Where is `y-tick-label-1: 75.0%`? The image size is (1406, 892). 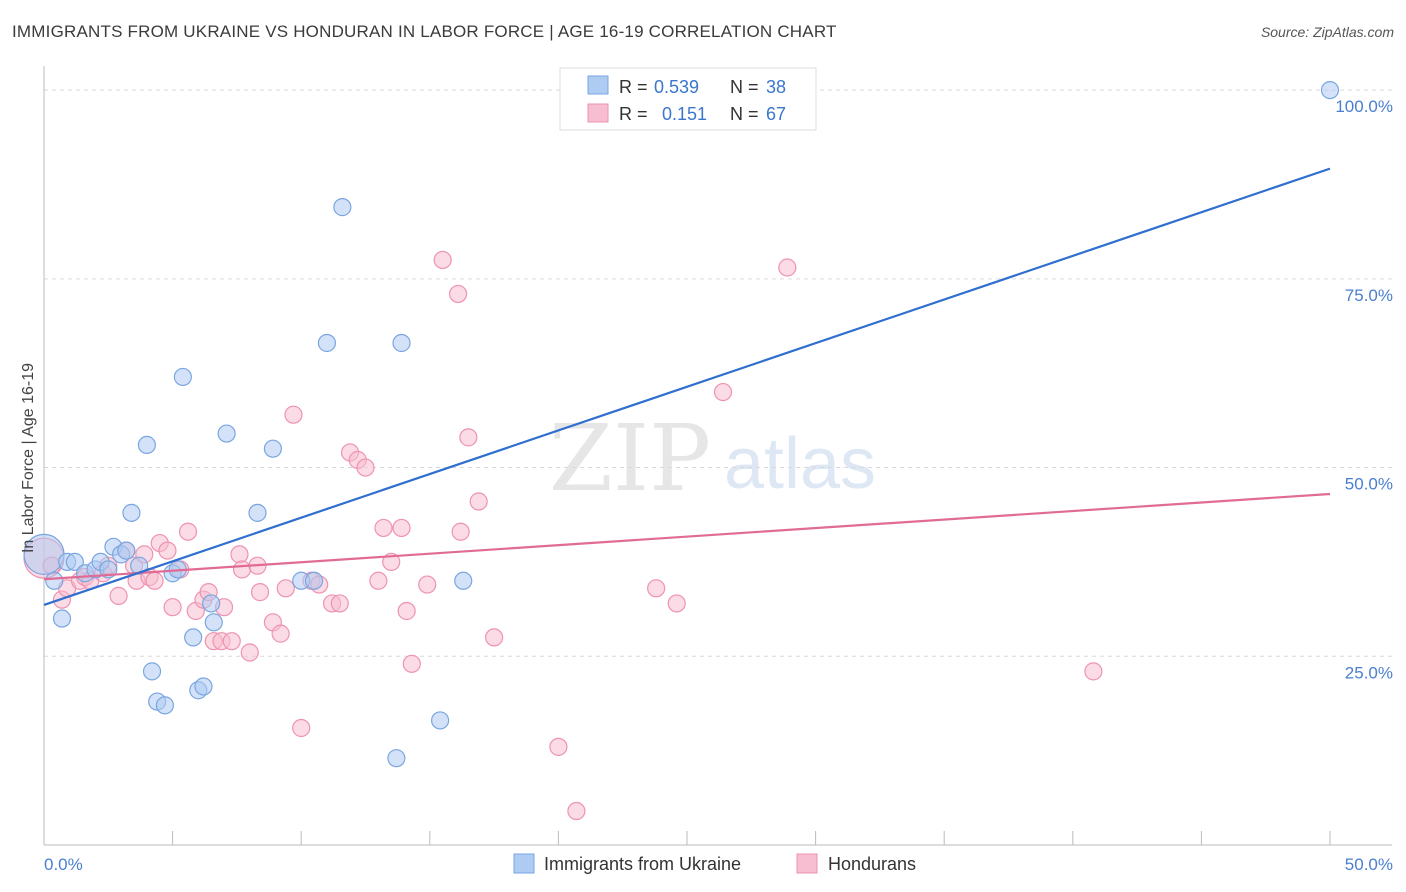 y-tick-label-1: 75.0% is located at coordinates (1369, 295).